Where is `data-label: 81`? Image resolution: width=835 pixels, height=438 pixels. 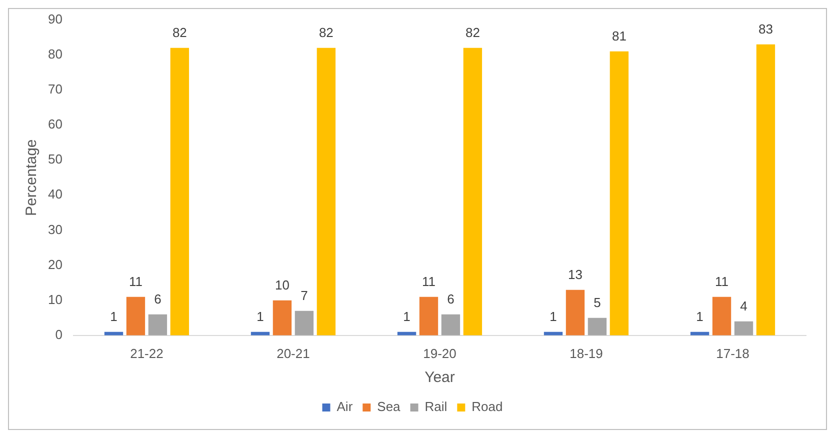 data-label: 81 is located at coordinates (619, 36).